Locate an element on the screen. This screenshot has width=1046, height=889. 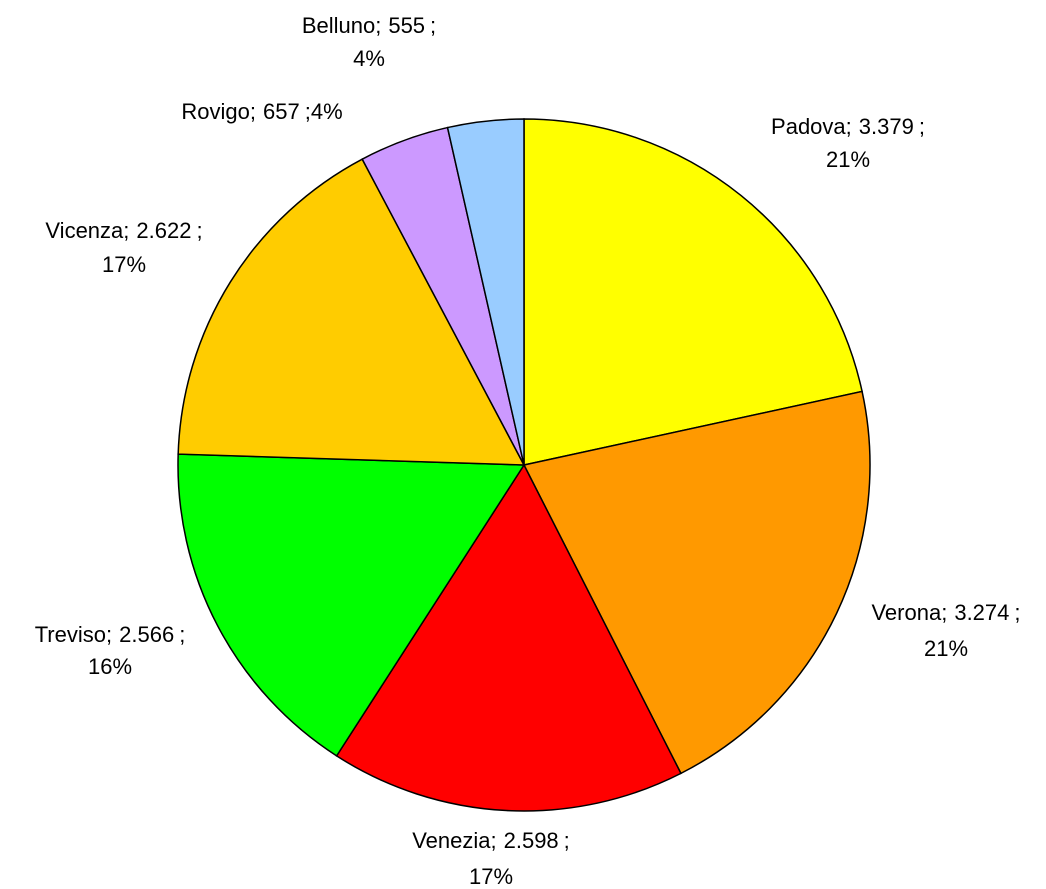
label-category: Rovigo is located at coordinates (215, 111).